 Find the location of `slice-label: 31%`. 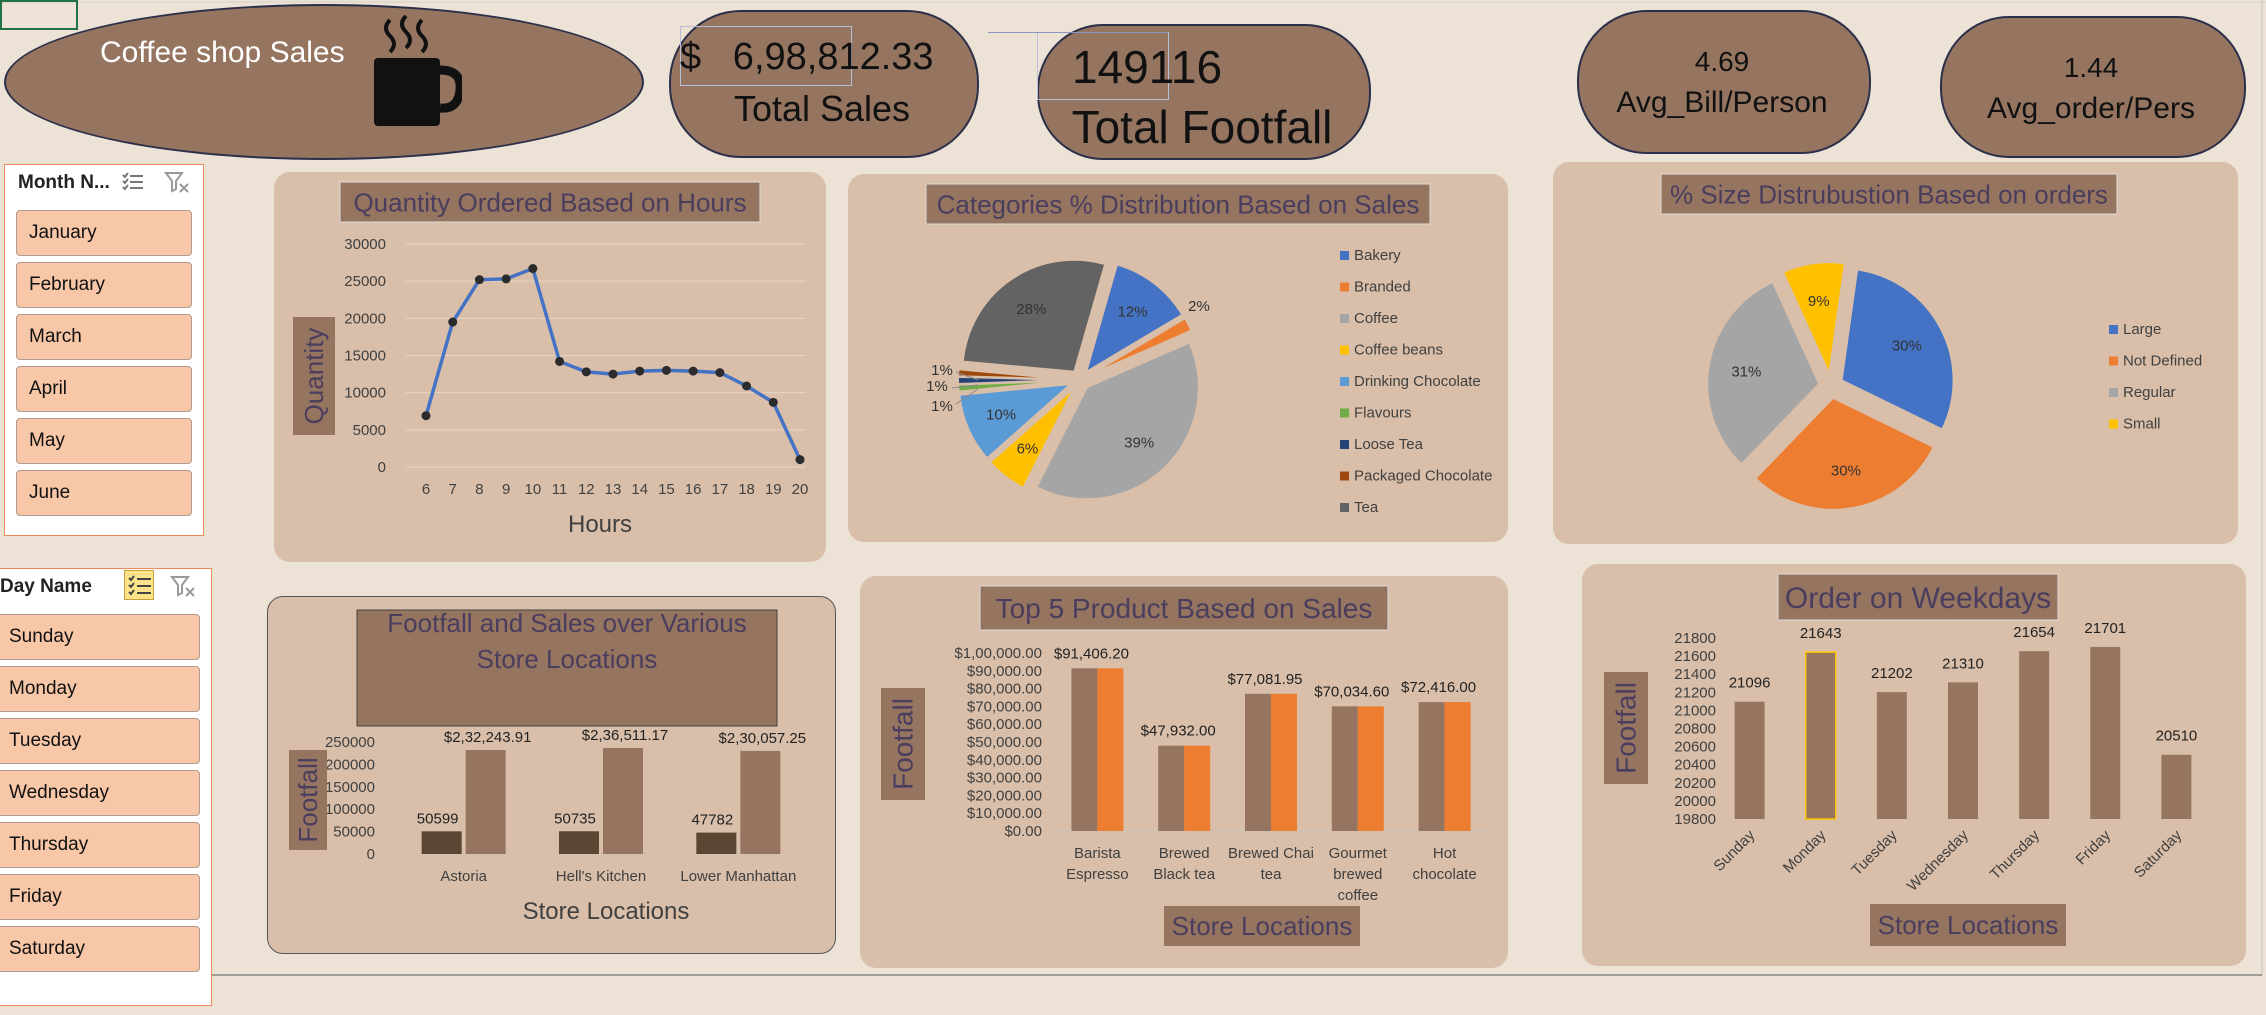

slice-label: 31% is located at coordinates (1746, 371).